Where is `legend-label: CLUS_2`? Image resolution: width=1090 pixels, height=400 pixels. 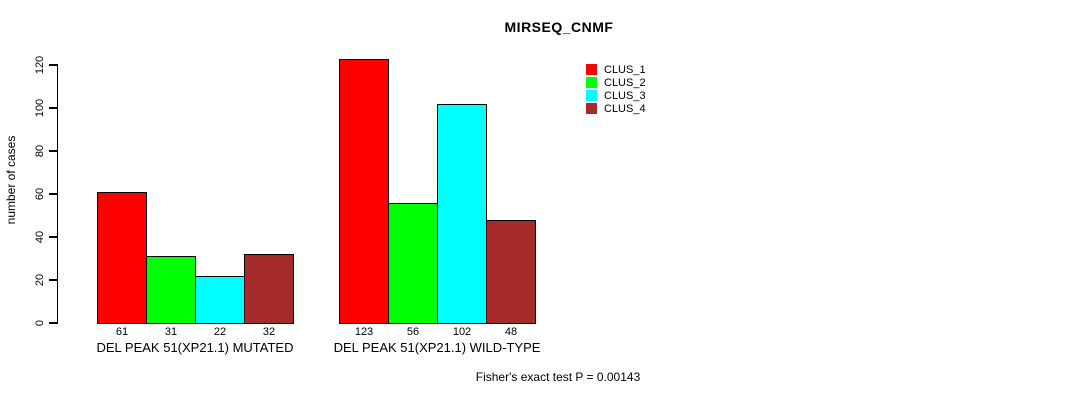
legend-label: CLUS_2 is located at coordinates (625, 82).